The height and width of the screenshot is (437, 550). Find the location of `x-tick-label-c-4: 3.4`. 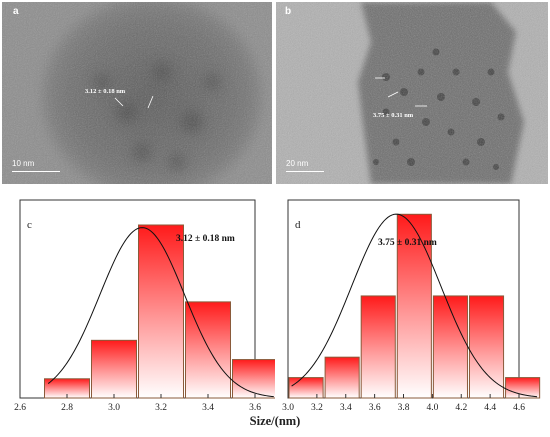

x-tick-label-c-4: 3.4 is located at coordinates (208, 408).